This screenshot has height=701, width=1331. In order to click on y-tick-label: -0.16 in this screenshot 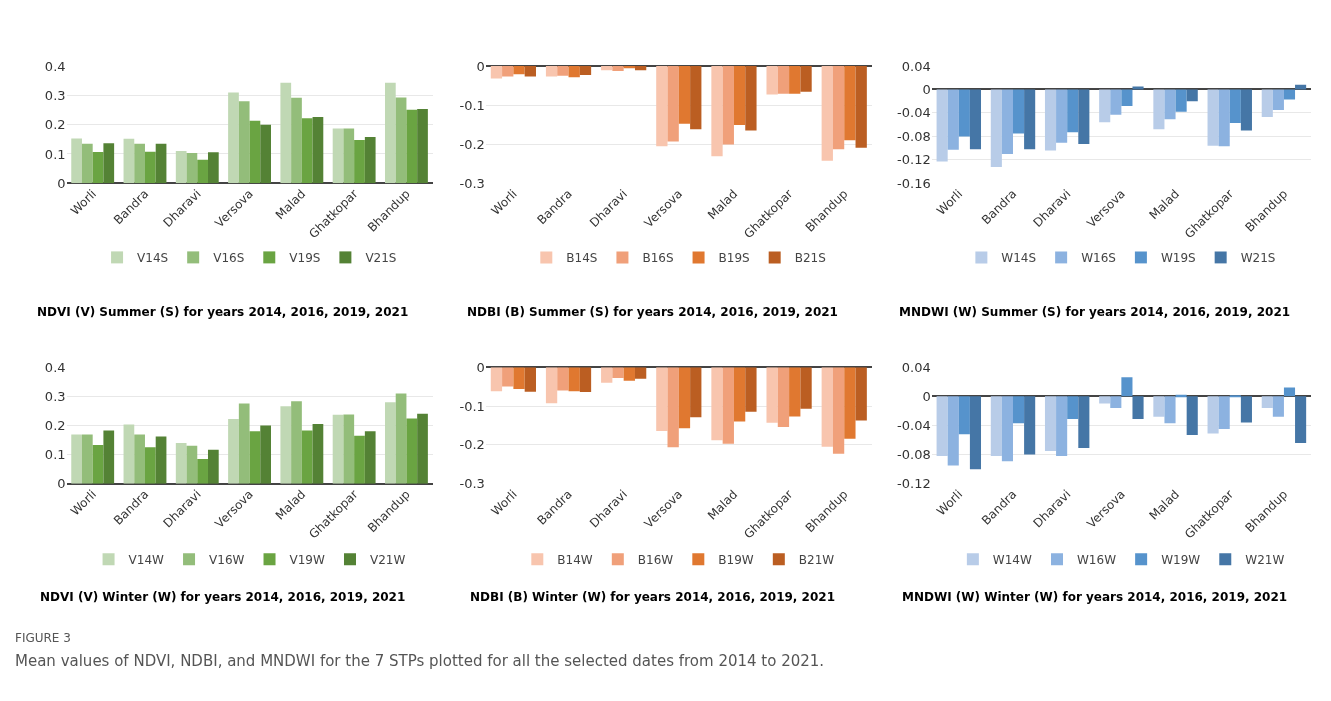, I will do `click(914, 183)`.